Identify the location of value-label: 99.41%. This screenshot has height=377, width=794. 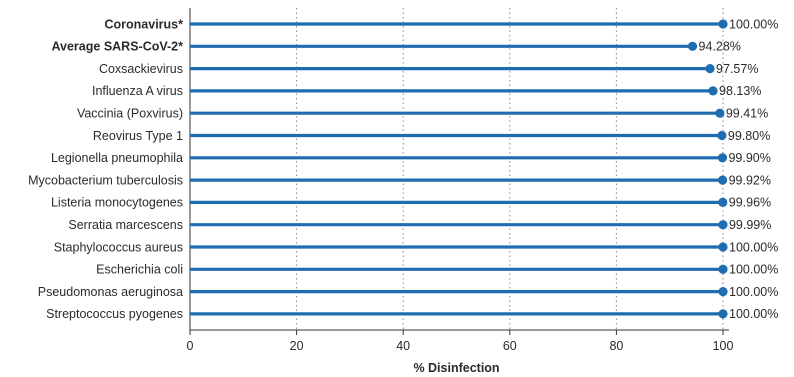
(747, 114).